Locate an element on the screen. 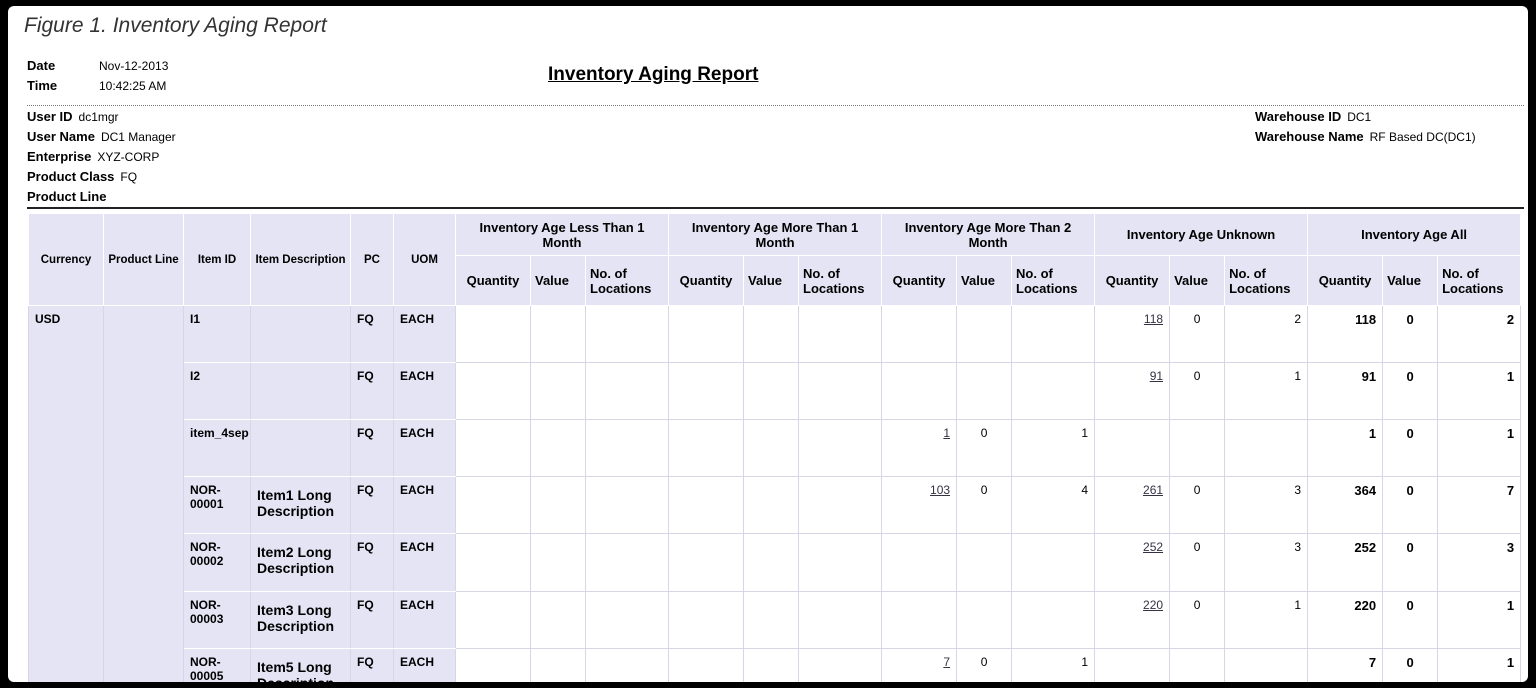 This screenshot has width=1536, height=688. field-row: Enterprise XYZ-CORP is located at coordinates (101, 159).